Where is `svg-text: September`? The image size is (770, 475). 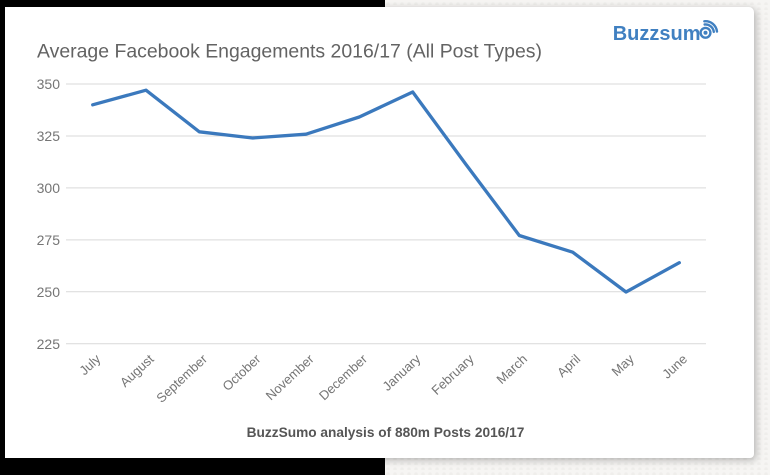
svg-text: September is located at coordinates (181, 378).